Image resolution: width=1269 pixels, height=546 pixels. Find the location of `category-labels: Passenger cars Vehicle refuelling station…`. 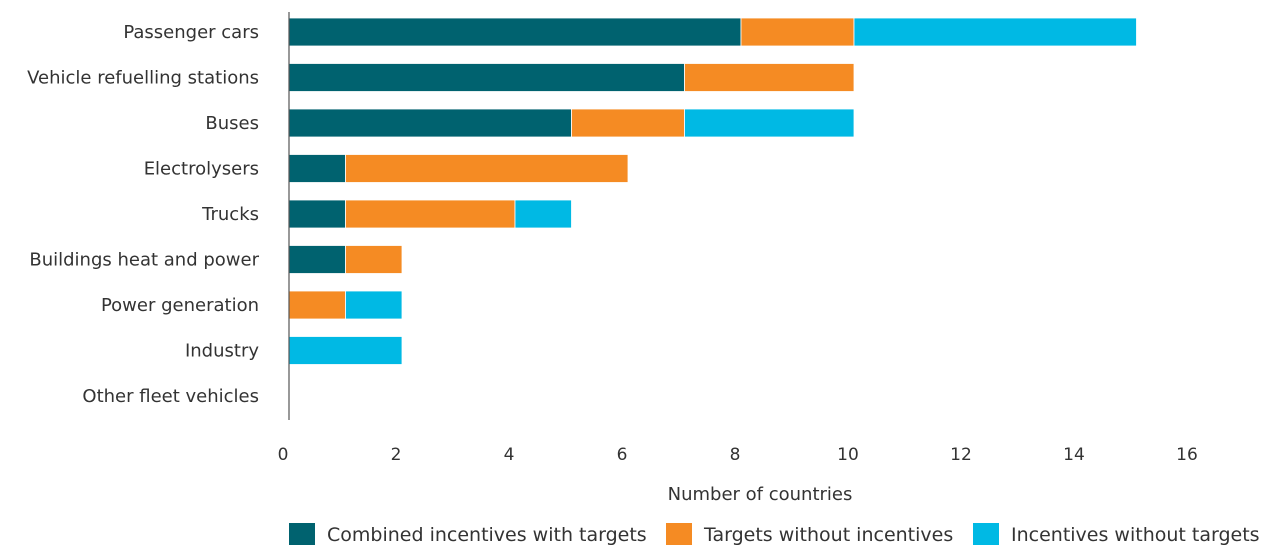

category-labels: Passenger cars Vehicle refuelling station… is located at coordinates (143, 214).